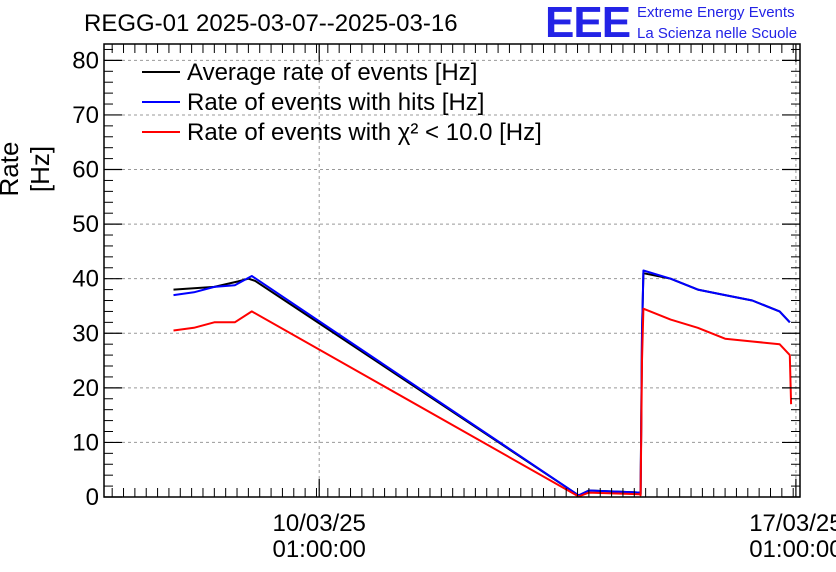 This screenshot has width=836, height=572. I want to click on y-axis-label: Rate [Hz], so click(27, 169).